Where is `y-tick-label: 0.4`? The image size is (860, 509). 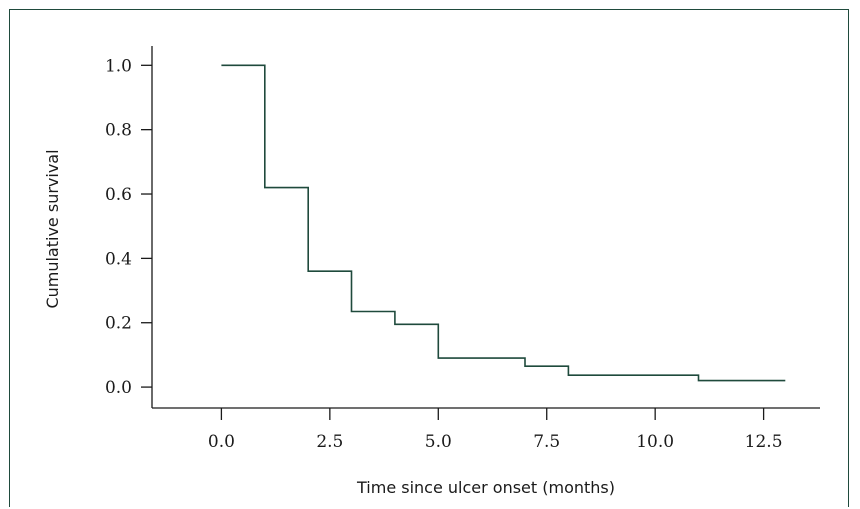 y-tick-label: 0.4 is located at coordinates (118, 259).